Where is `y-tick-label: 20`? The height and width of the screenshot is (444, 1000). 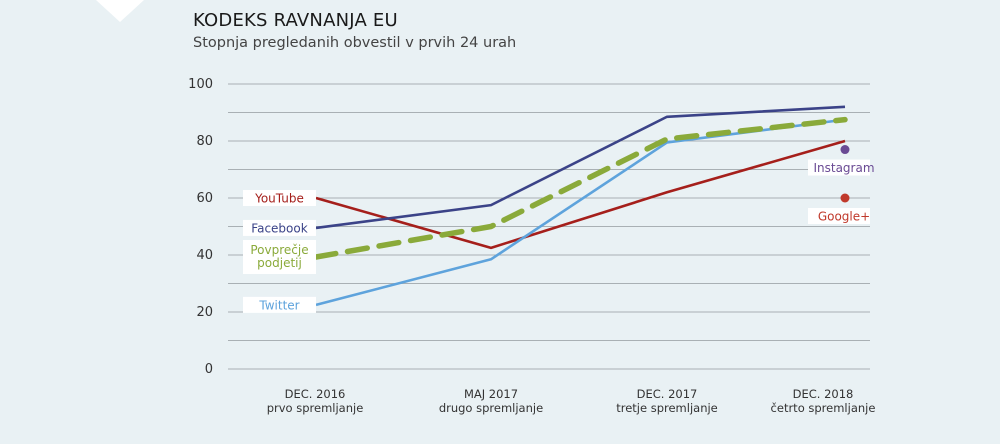
y-tick-label: 20 is located at coordinates (204, 312).